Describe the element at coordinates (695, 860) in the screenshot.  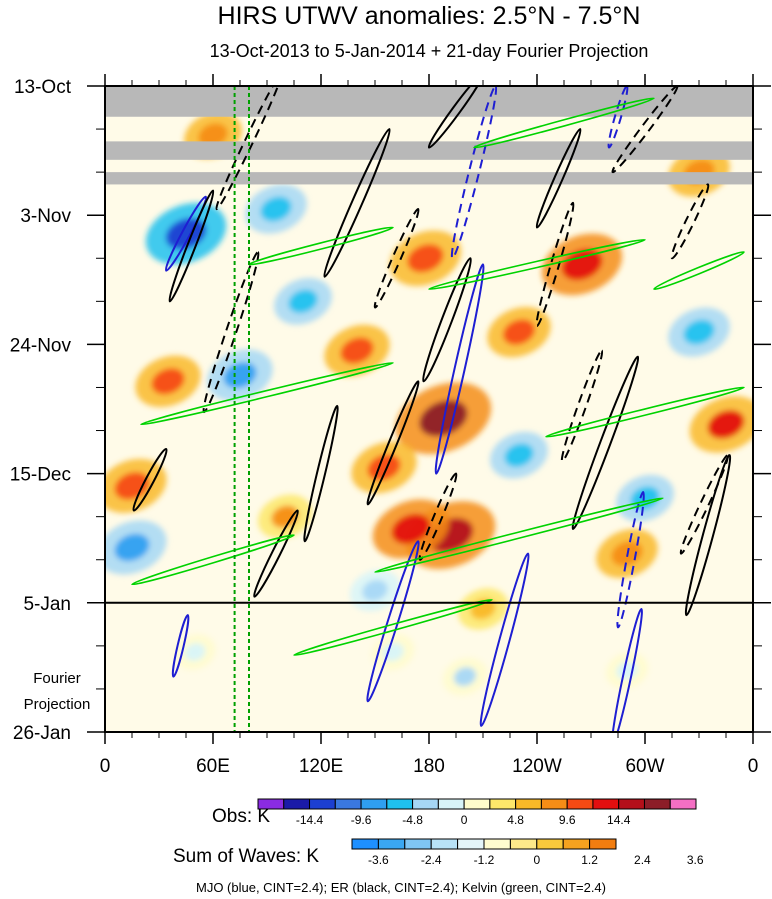
I see `waves-colorbar-tick-label-6: 3.6` at that location.